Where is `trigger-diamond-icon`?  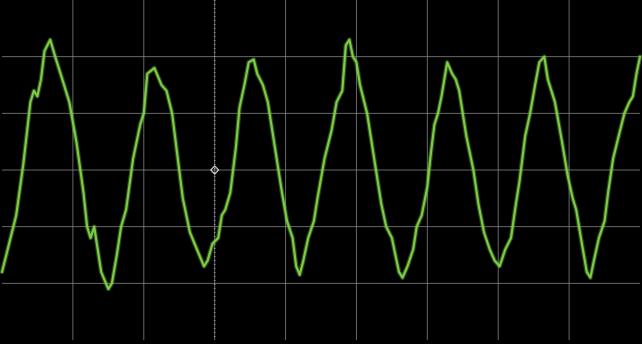 trigger-diamond-icon is located at coordinates (214, 170).